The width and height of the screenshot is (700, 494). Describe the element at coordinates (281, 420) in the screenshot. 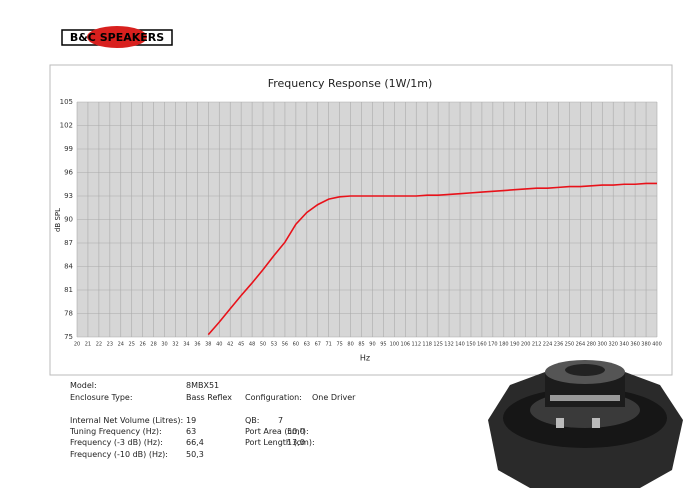

I see `spec-value: 7` at that location.